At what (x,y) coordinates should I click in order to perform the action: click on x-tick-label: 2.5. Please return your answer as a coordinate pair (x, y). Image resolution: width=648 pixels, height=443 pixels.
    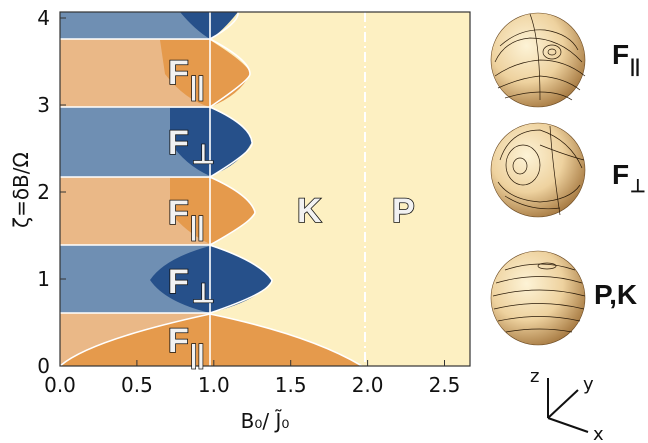
    Looking at the image, I should click on (445, 385).